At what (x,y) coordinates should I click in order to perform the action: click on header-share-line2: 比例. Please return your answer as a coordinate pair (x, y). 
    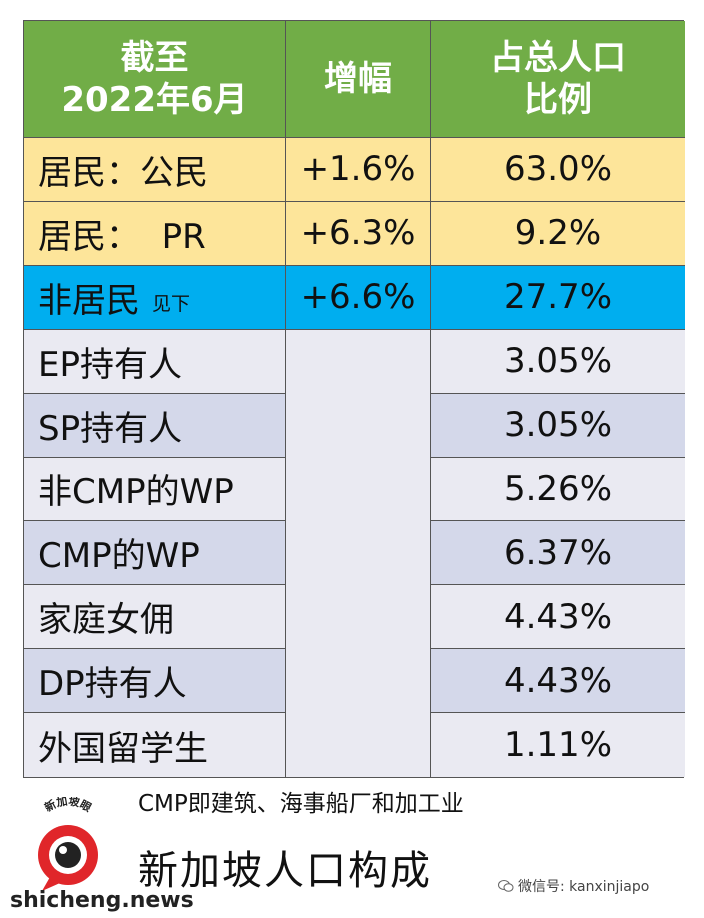
    Looking at the image, I should click on (558, 100).